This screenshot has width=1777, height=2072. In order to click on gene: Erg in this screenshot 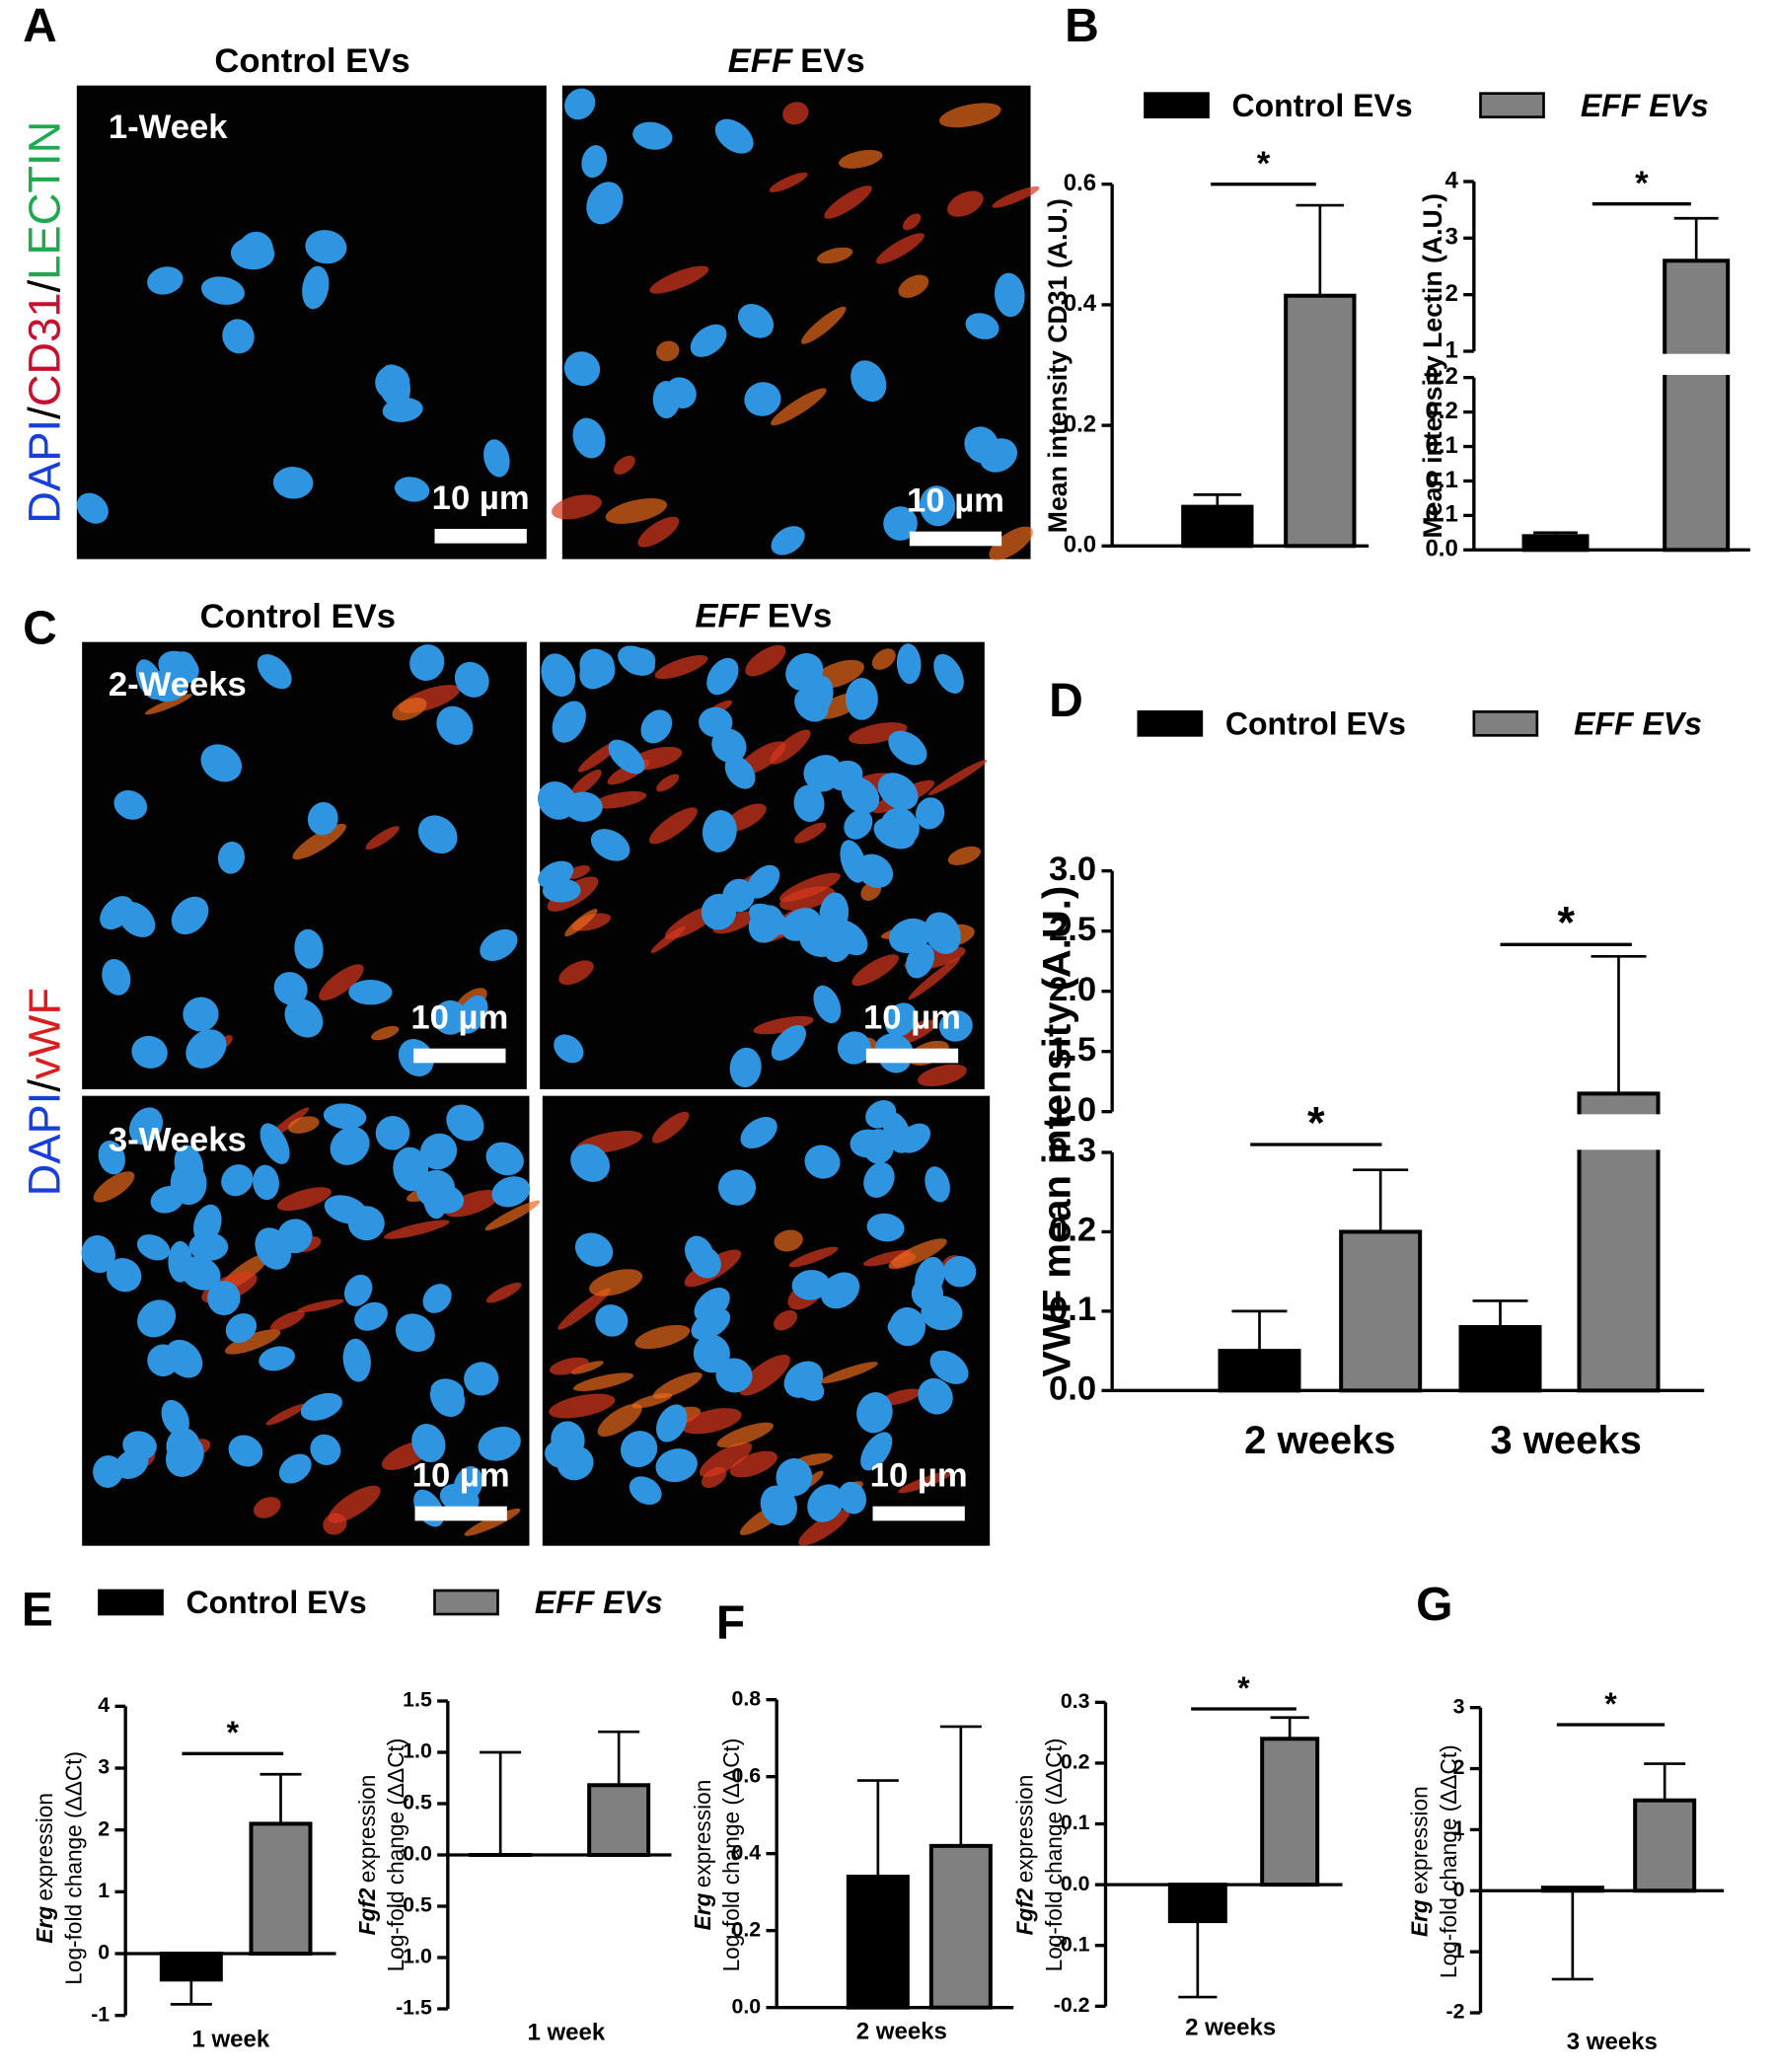, I will do `click(1419, 1918)`.